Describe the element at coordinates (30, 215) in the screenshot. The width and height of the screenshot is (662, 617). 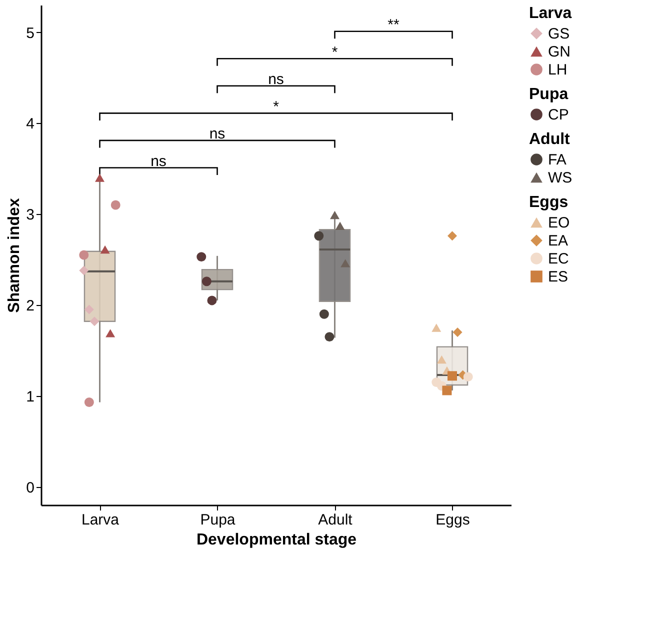
I see `y-tick-label: 3` at that location.